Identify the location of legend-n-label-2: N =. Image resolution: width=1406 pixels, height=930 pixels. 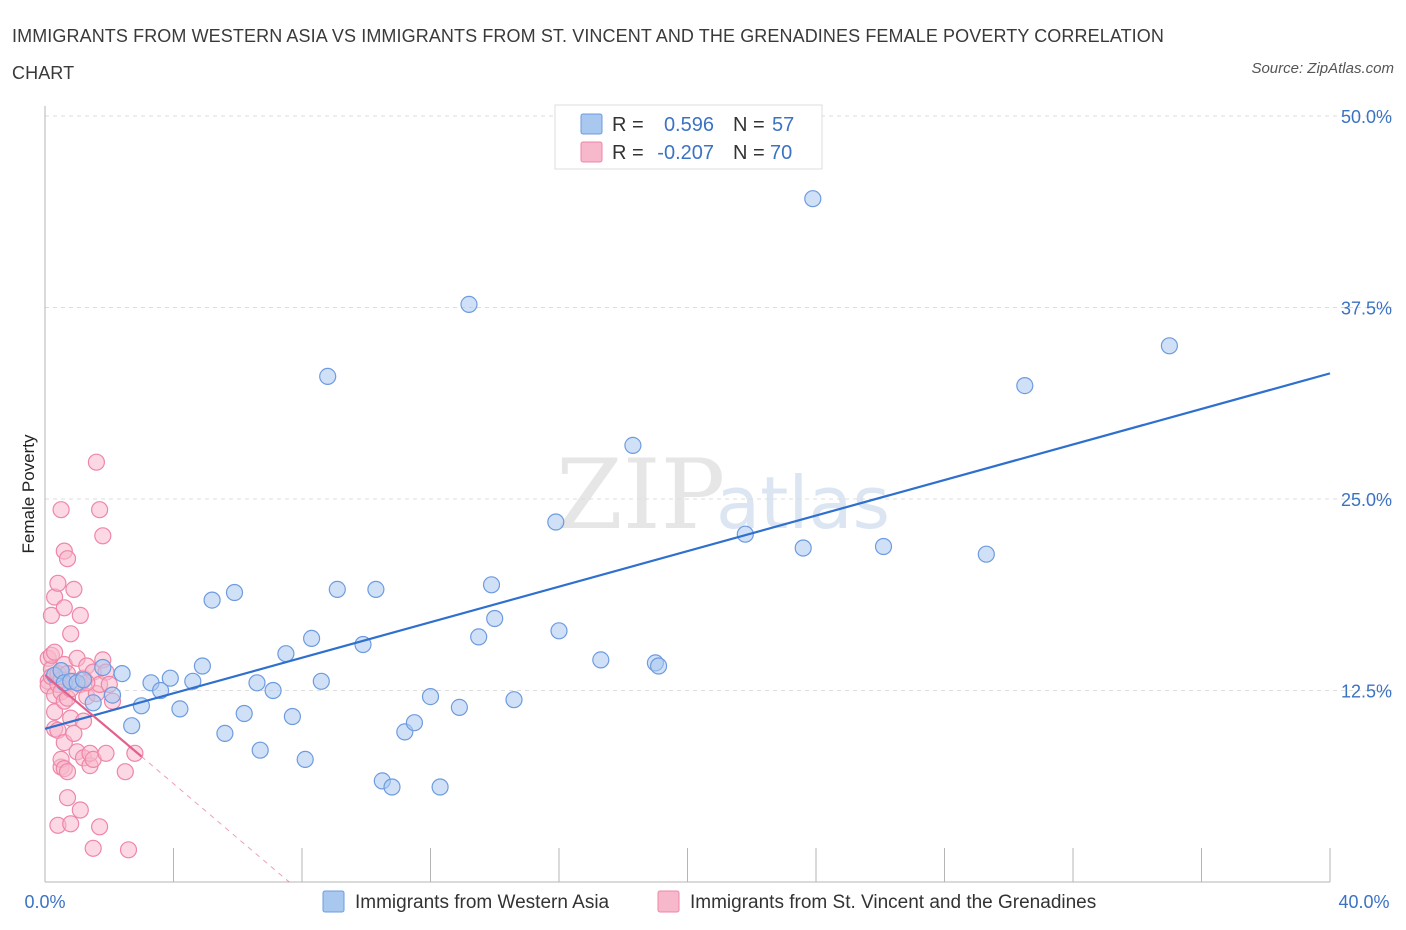
(749, 153).